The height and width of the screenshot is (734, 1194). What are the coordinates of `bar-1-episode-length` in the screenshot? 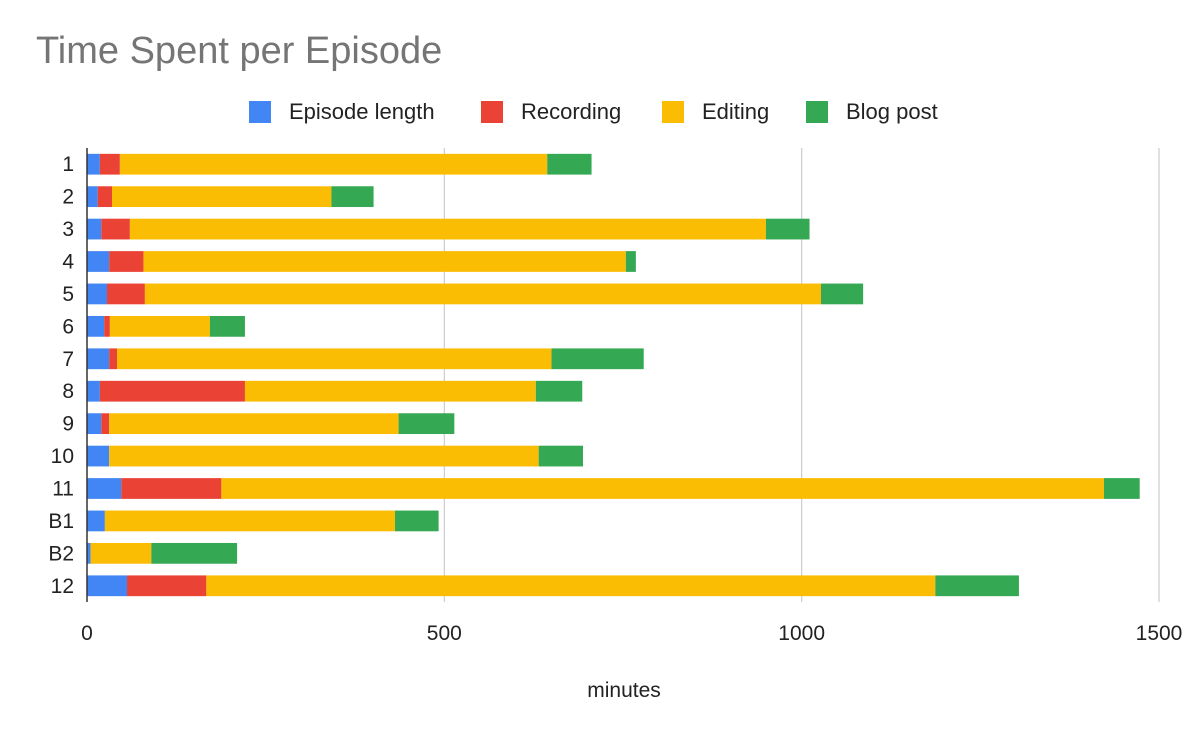 It's located at (93, 164).